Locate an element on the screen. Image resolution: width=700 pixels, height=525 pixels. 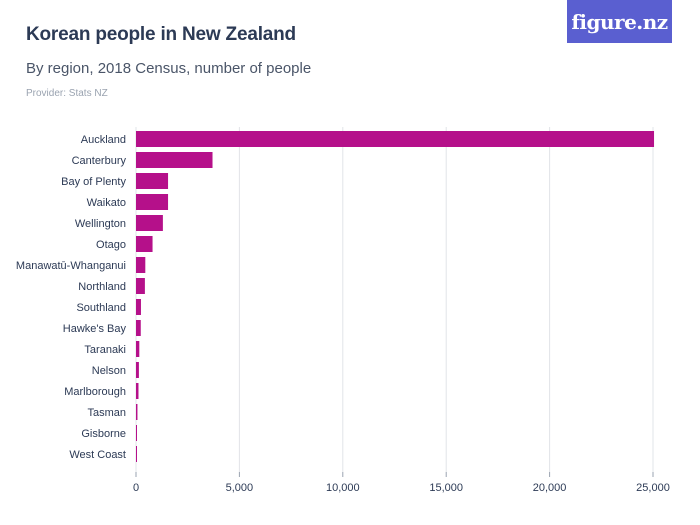
chart-subtitle: By region, 2018 Census, number of people is located at coordinates (169, 68).